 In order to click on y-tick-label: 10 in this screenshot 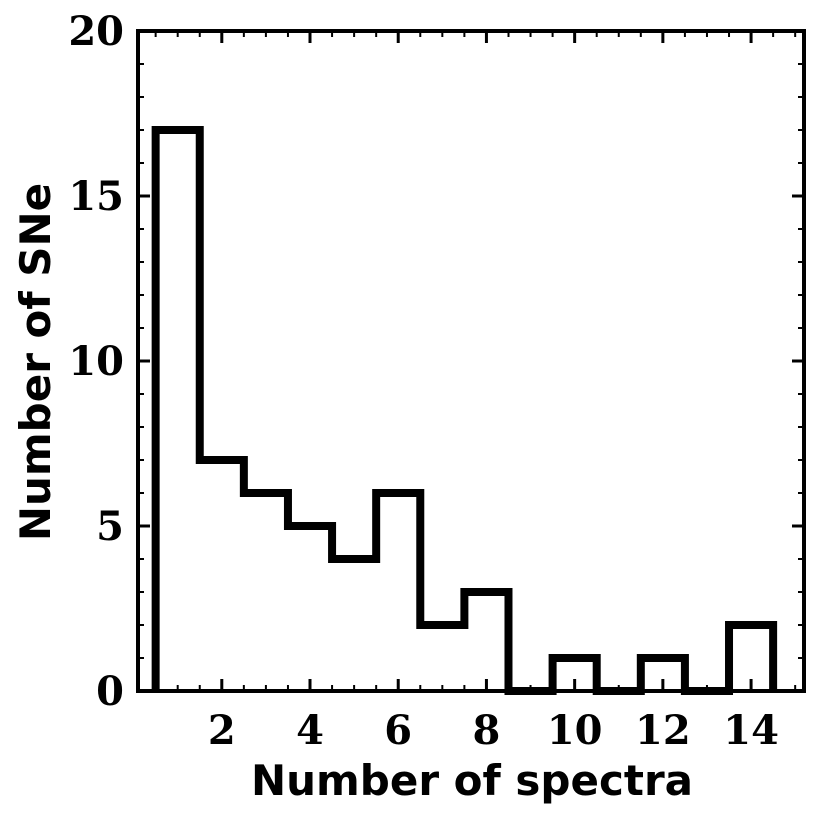, I will do `click(96, 361)`.